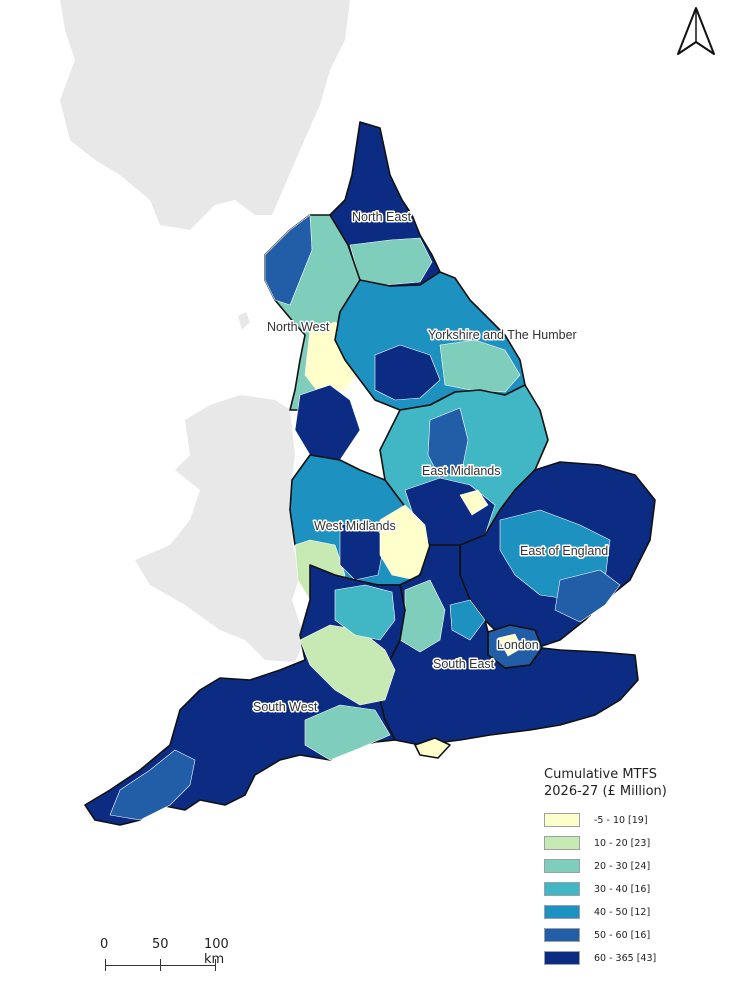 The image size is (739, 997). I want to click on legend-item: -5 - 10 [19], so click(636, 820).